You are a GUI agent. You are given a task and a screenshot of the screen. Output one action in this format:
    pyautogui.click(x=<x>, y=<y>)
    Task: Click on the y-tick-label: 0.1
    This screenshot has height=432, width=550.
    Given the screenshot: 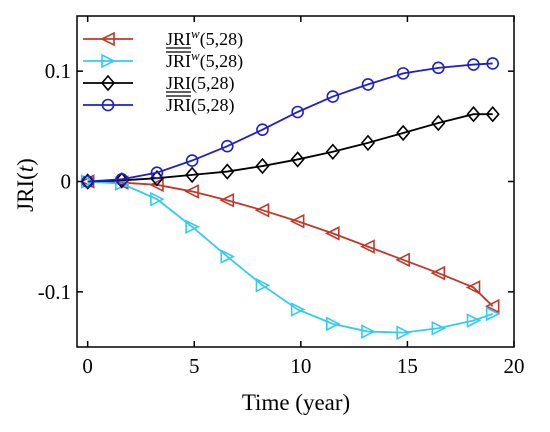 What is the action you would take?
    pyautogui.click(x=58, y=71)
    